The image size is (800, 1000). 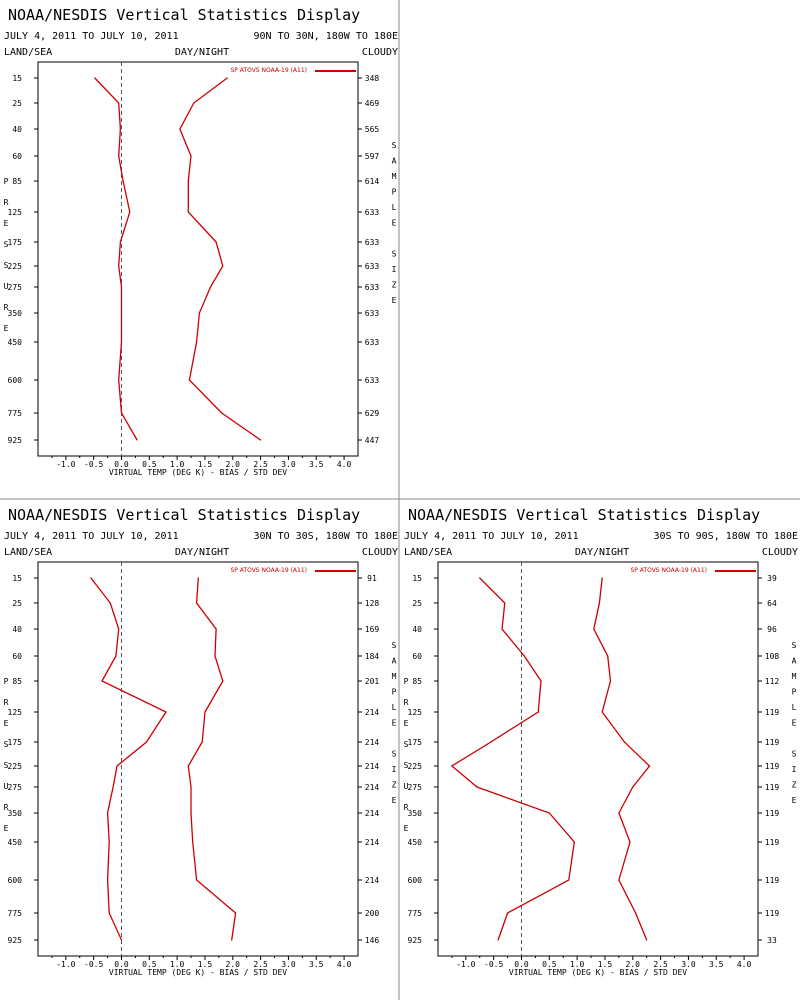 What do you see at coordinates (794, 676) in the screenshot?
I see `svg-text: M` at bounding box center [794, 676].